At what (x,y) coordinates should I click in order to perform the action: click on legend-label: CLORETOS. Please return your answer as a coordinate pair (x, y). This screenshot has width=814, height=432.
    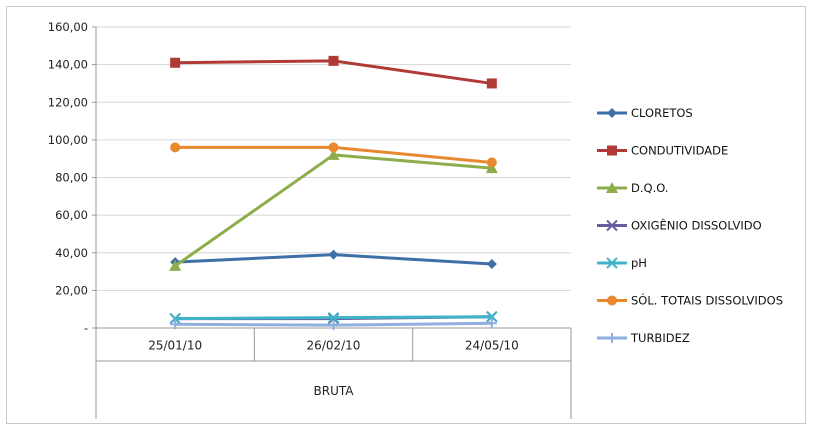
    Looking at the image, I should click on (662, 113).